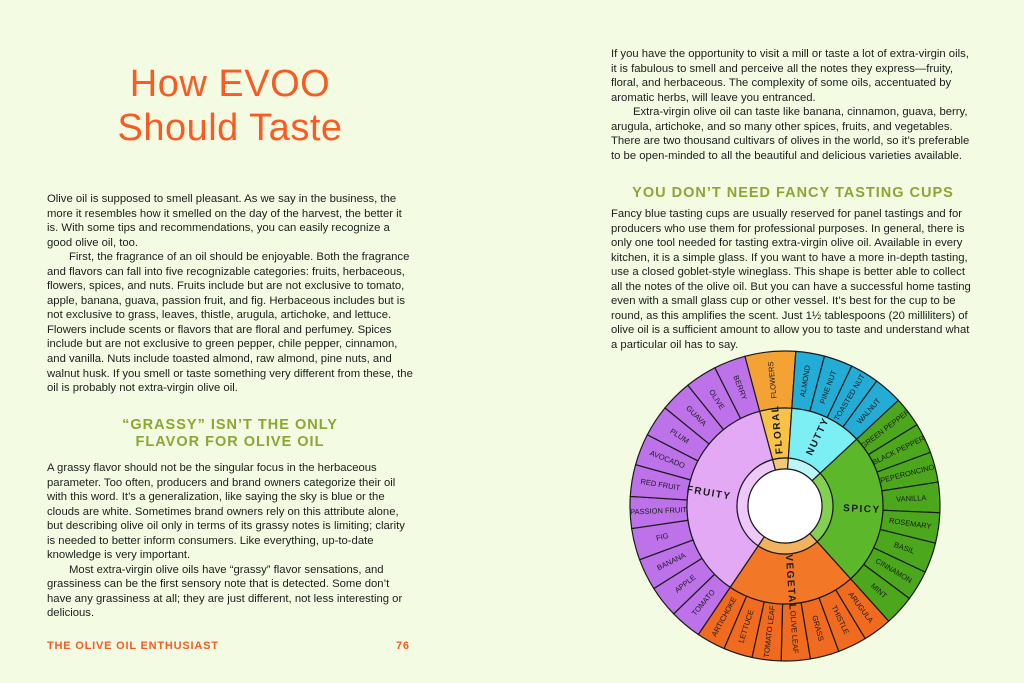  What do you see at coordinates (230, 128) in the screenshot?
I see `title-line-2: Should Taste` at bounding box center [230, 128].